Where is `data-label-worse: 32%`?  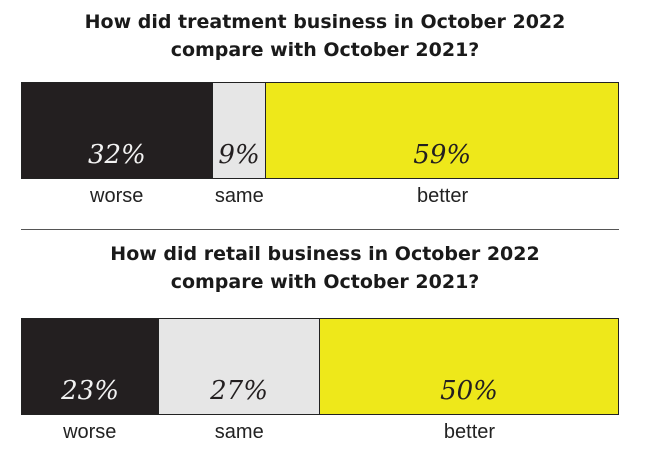
data-label-worse: 32% is located at coordinates (116, 155).